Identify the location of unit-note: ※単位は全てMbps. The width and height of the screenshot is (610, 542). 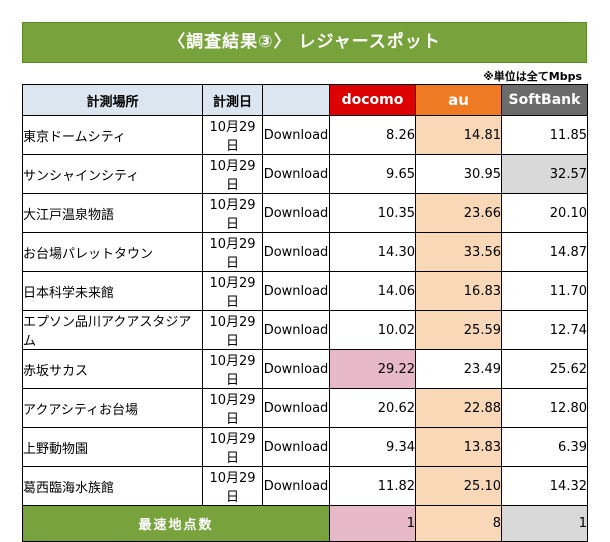
(532, 76).